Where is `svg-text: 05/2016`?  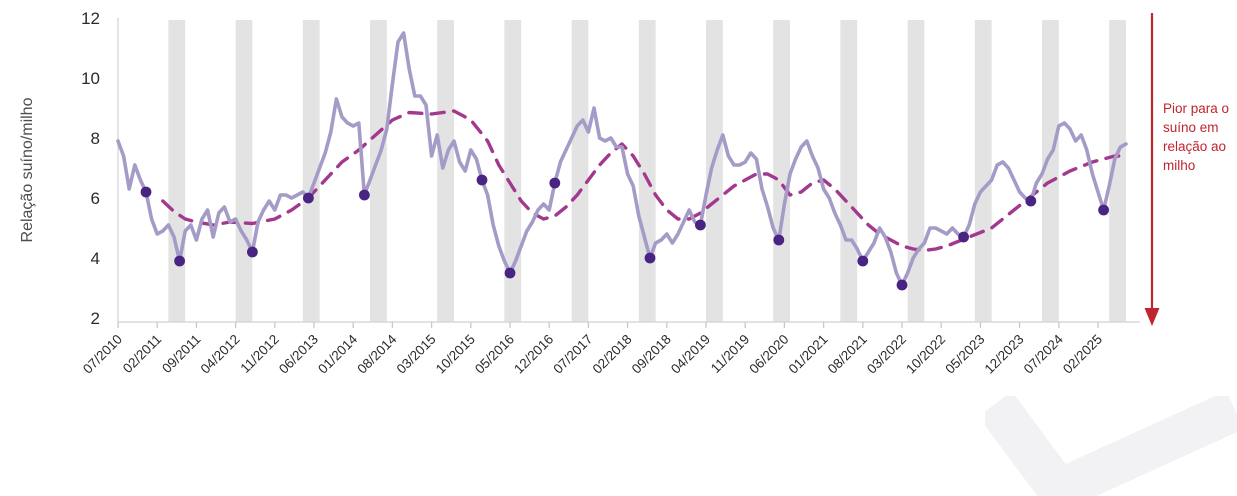
svg-text: 05/2016 is located at coordinates (494, 354).